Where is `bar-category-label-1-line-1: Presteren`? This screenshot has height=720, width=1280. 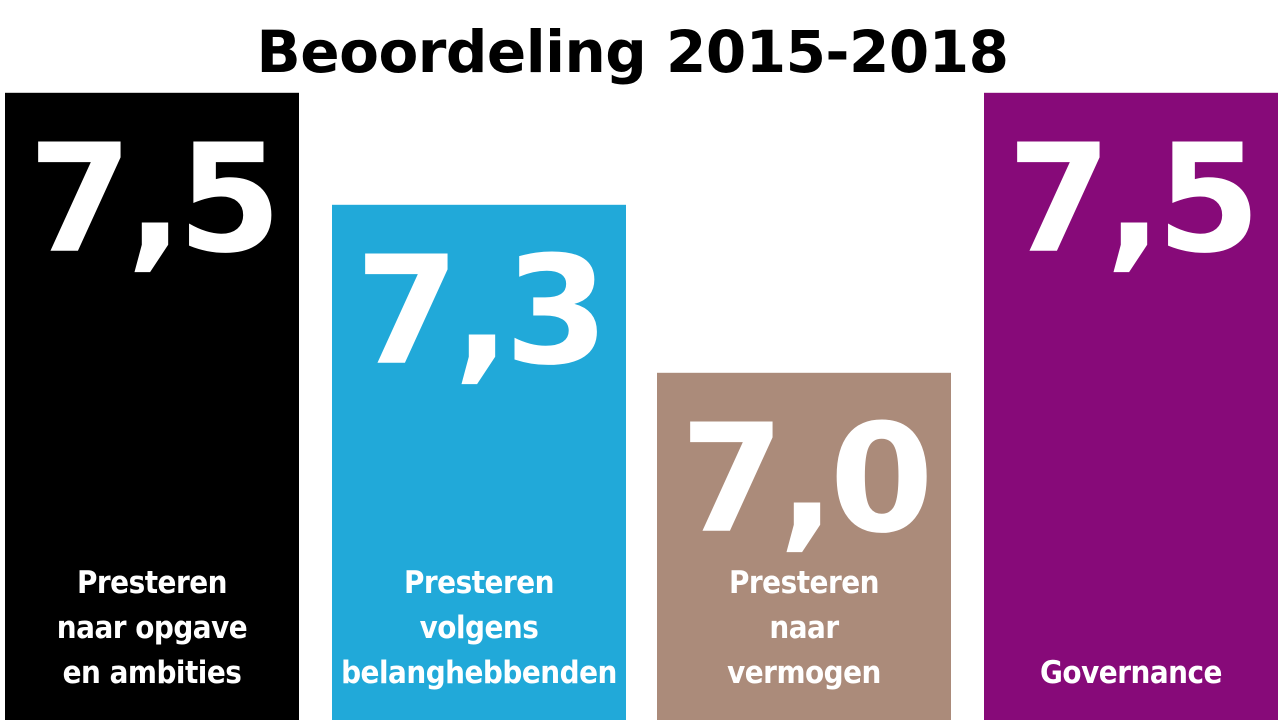 bar-category-label-1-line-1: Presteren is located at coordinates (152, 583).